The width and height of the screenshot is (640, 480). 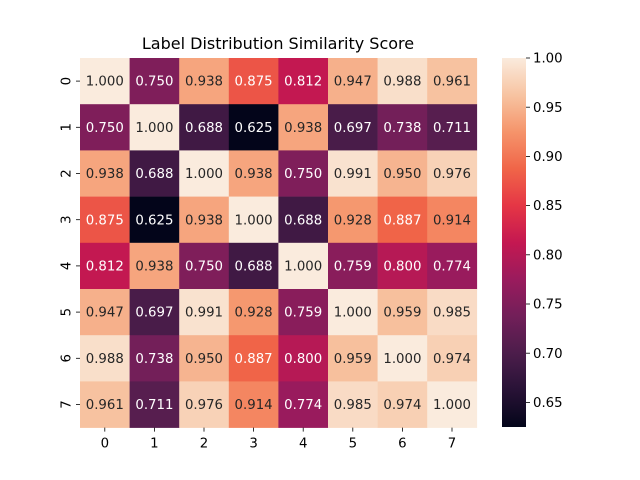 I want to click on colorbar: 0.65 0.70 0.75 0.80 0.85 0.90 0.95 1.00, so click(x=532, y=239).